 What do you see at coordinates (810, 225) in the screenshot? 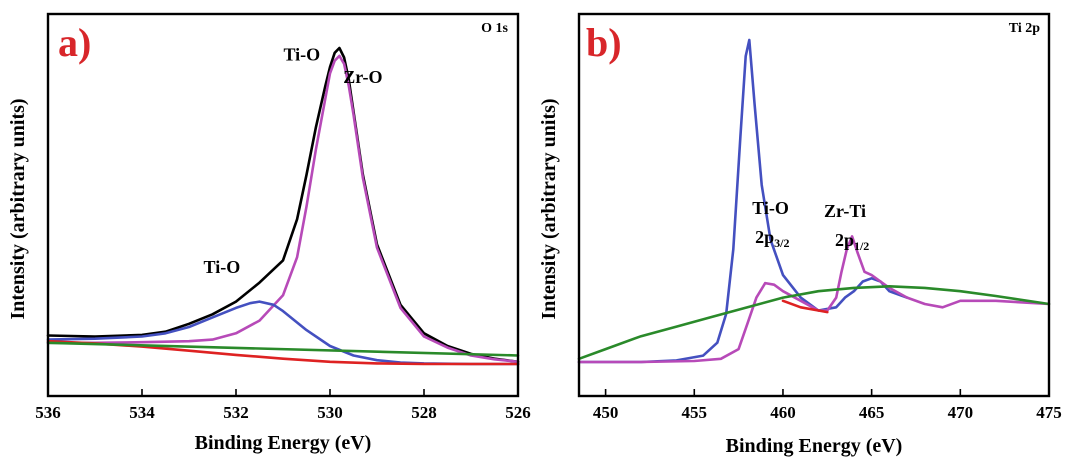
I see `panel-b-annotations: Ti-O 2p3/2 Zr-Ti 2p1/2` at bounding box center [810, 225].